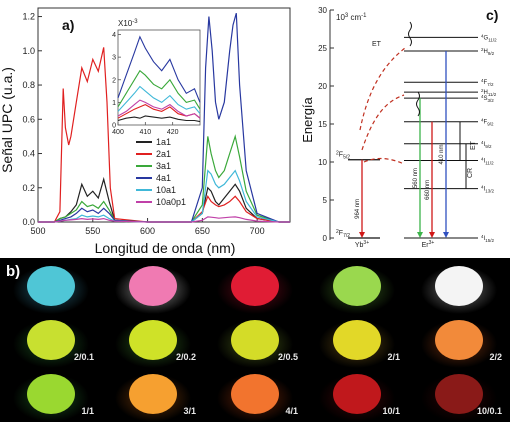  I want to click on y-tick-label: 0.2, so click(28, 188).